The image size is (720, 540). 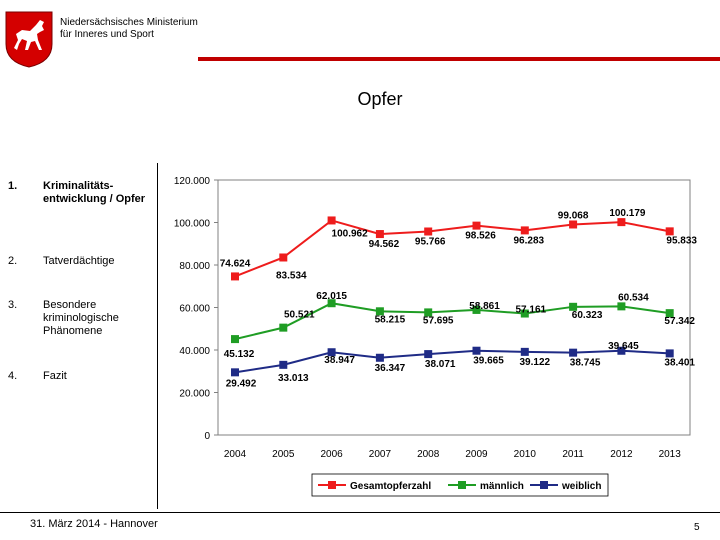 What do you see at coordinates (129, 22) in the screenshot?
I see `ministry-name-line1: Niedersächsisches Ministerium` at bounding box center [129, 22].